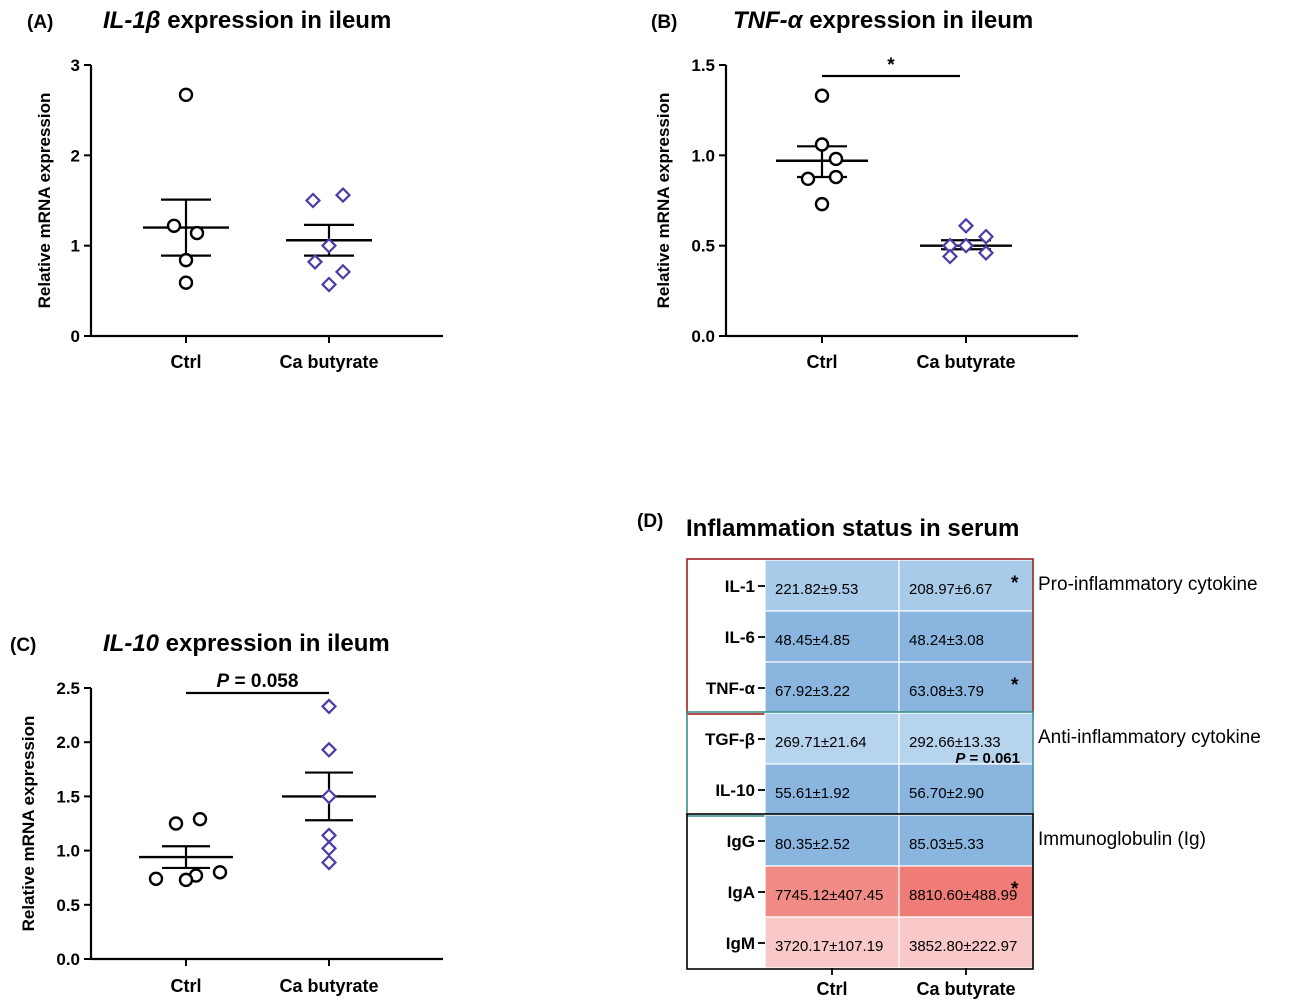  Describe the element at coordinates (992, 758) in the screenshot. I see `p-value-number: = 0.061` at that location.